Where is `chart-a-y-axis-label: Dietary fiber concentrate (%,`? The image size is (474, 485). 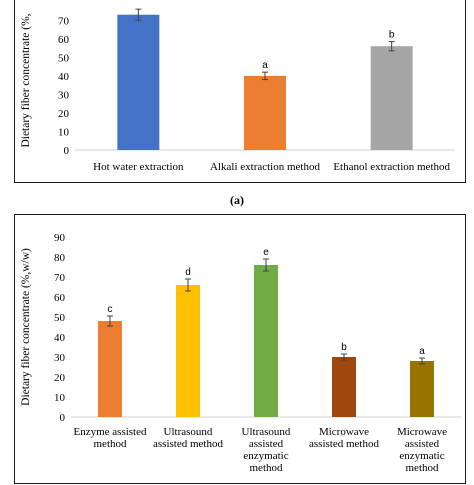 chart-a-y-axis-label: Dietary fiber concentrate (%, is located at coordinates (26, 80).